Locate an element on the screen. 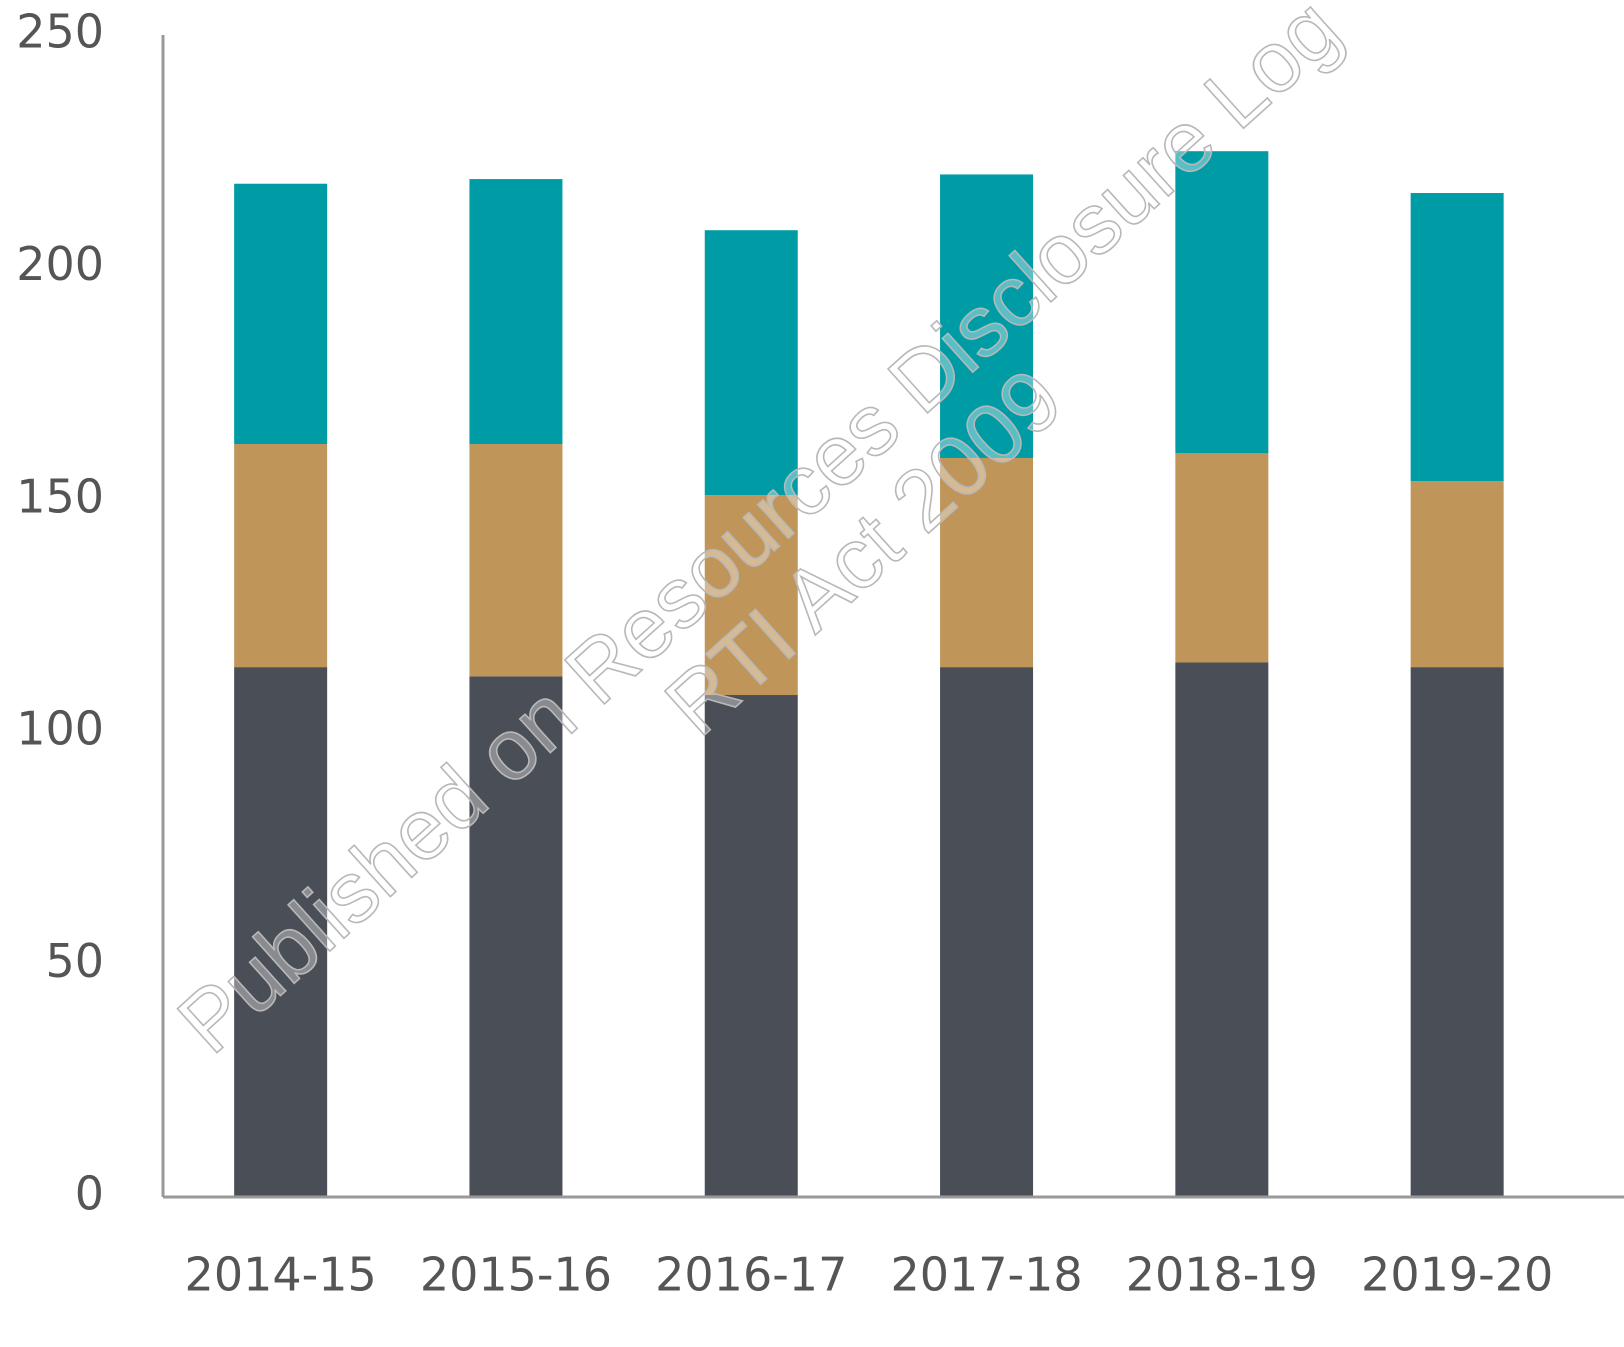 This screenshot has height=1347, width=1624. x-tick-label: 2016-17 is located at coordinates (751, 1275).